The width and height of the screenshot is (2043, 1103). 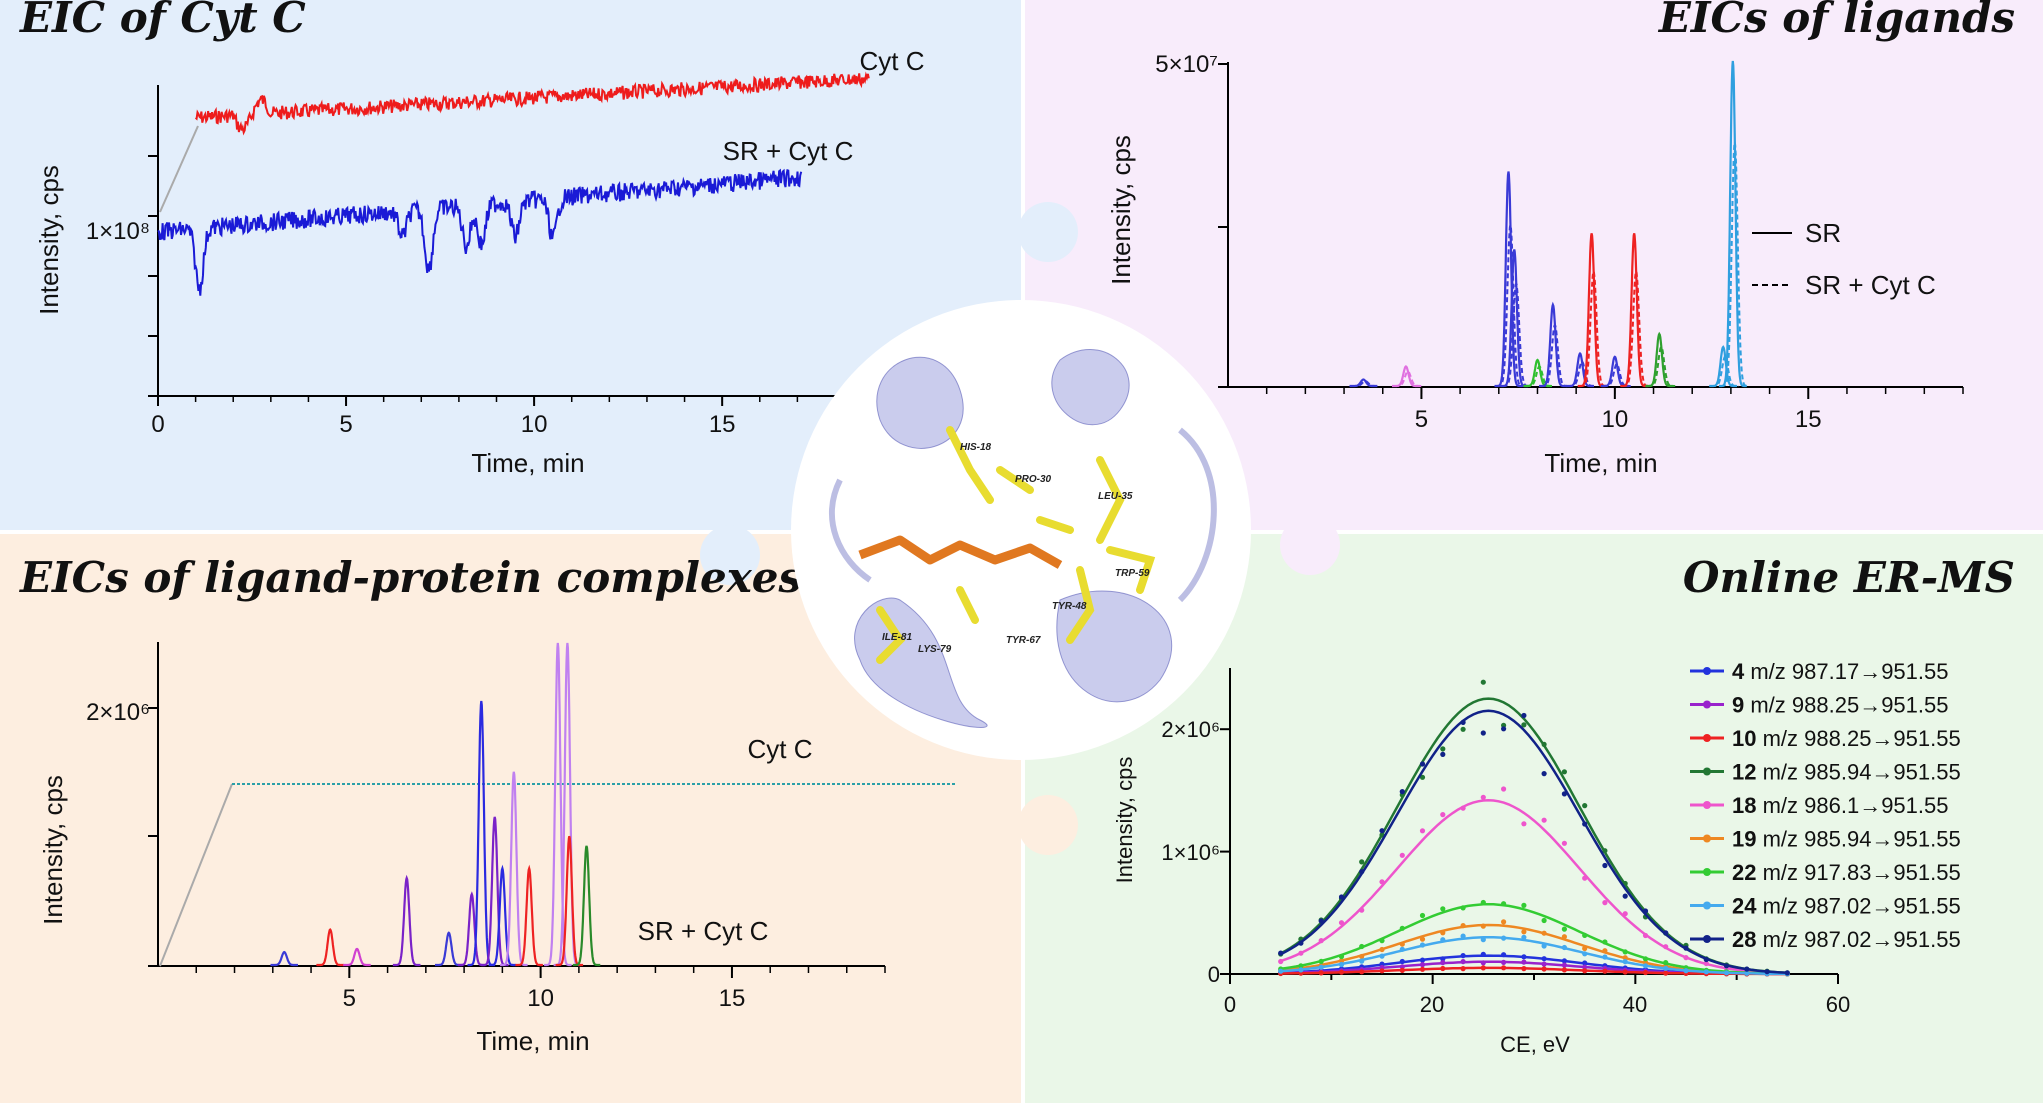 What do you see at coordinates (780, 749) in the screenshot?
I see `bl-label-cytc: Cyt C` at bounding box center [780, 749].